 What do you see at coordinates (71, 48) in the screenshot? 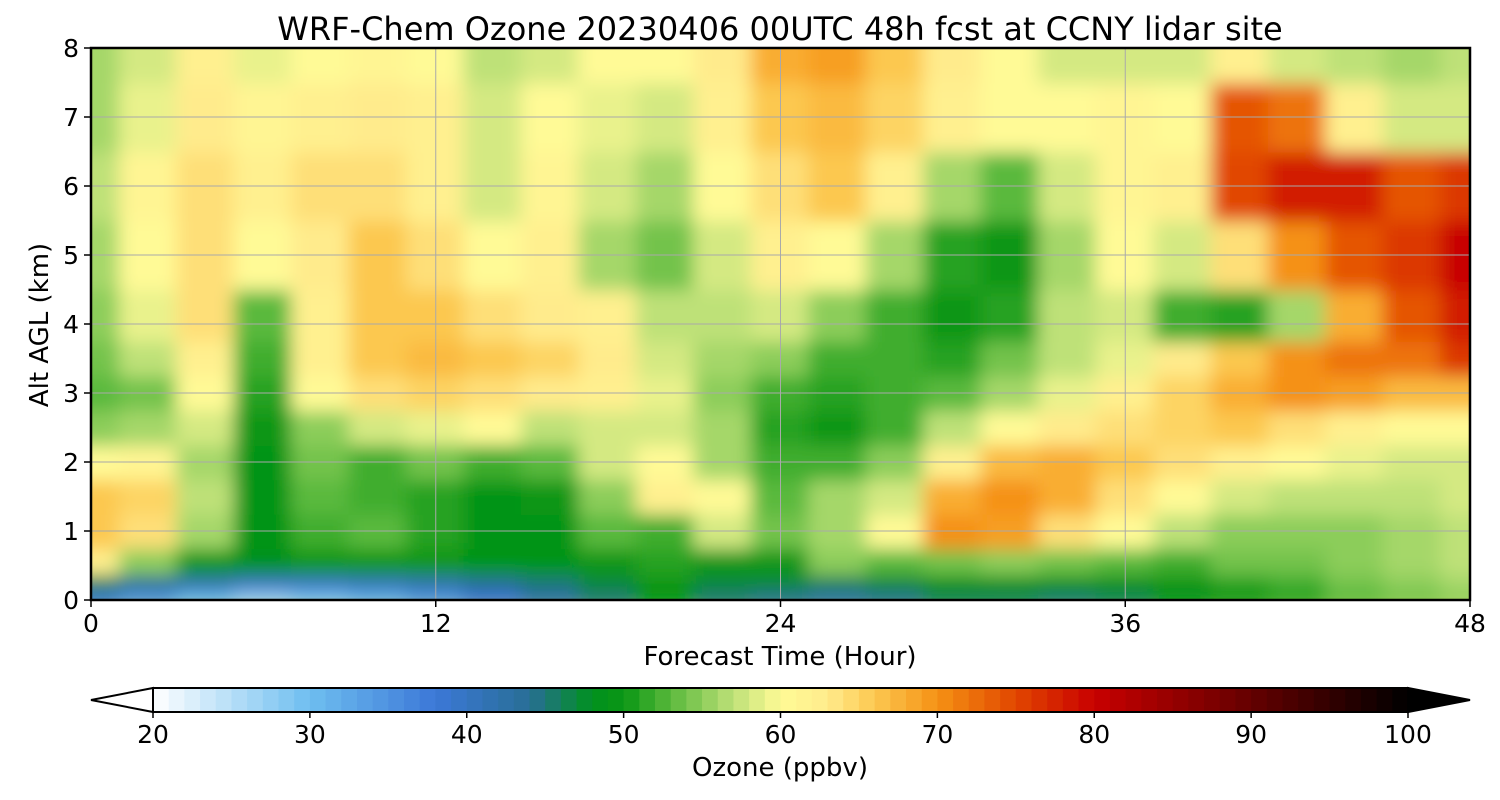
I see `y-tick-label: 8` at bounding box center [71, 48].